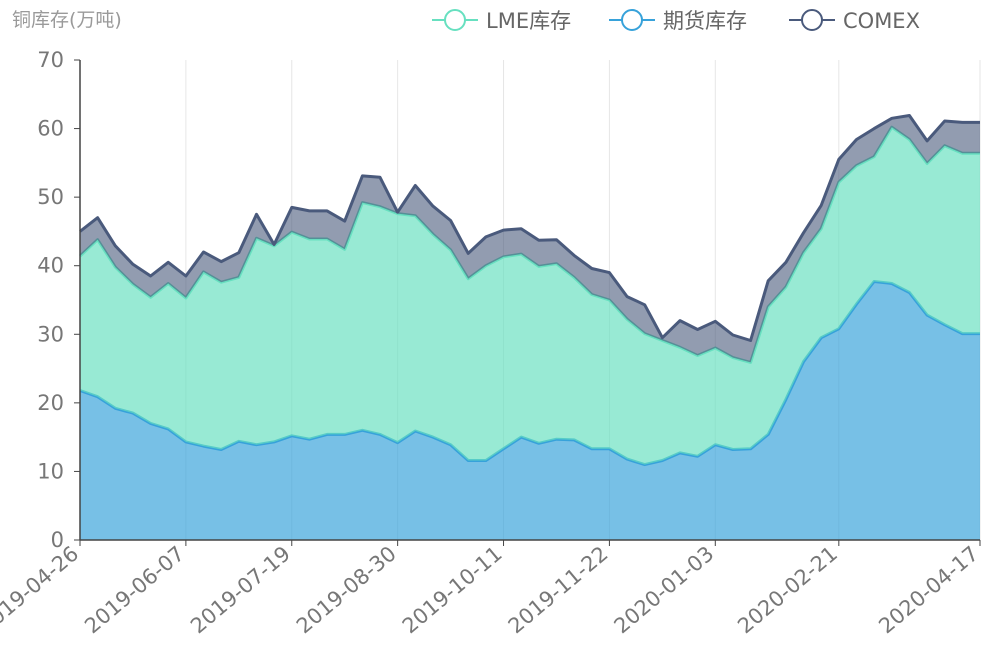 The image size is (1000, 660). What do you see at coordinates (50, 471) in the screenshot?
I see `y-tick-label: 10` at bounding box center [50, 471].